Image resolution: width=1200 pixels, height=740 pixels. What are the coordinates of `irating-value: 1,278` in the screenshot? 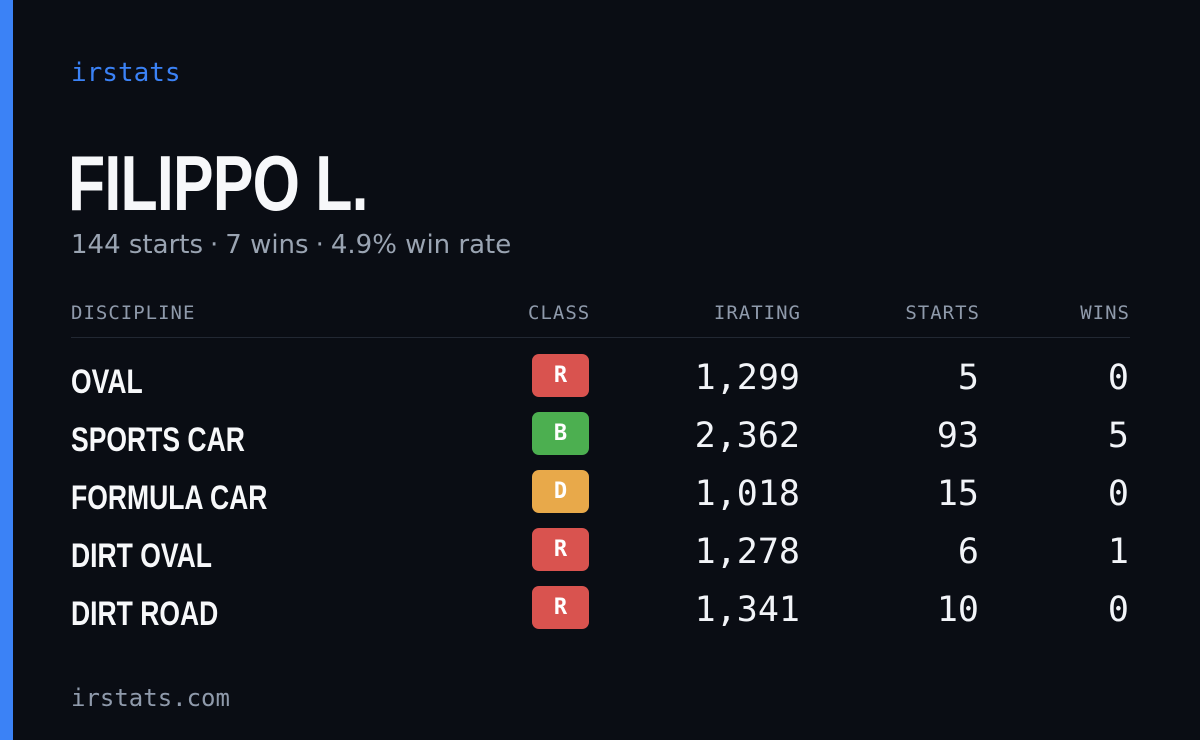 It's located at (747, 552).